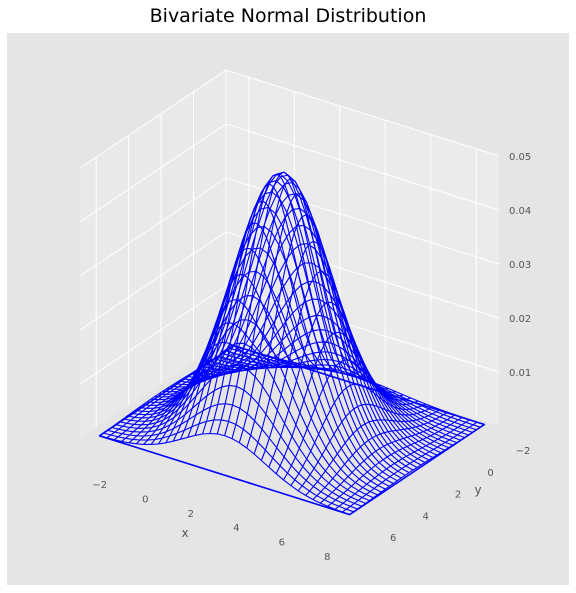 Image resolution: width=576 pixels, height=593 pixels. I want to click on z-tick-label: 0.03, so click(520, 265).